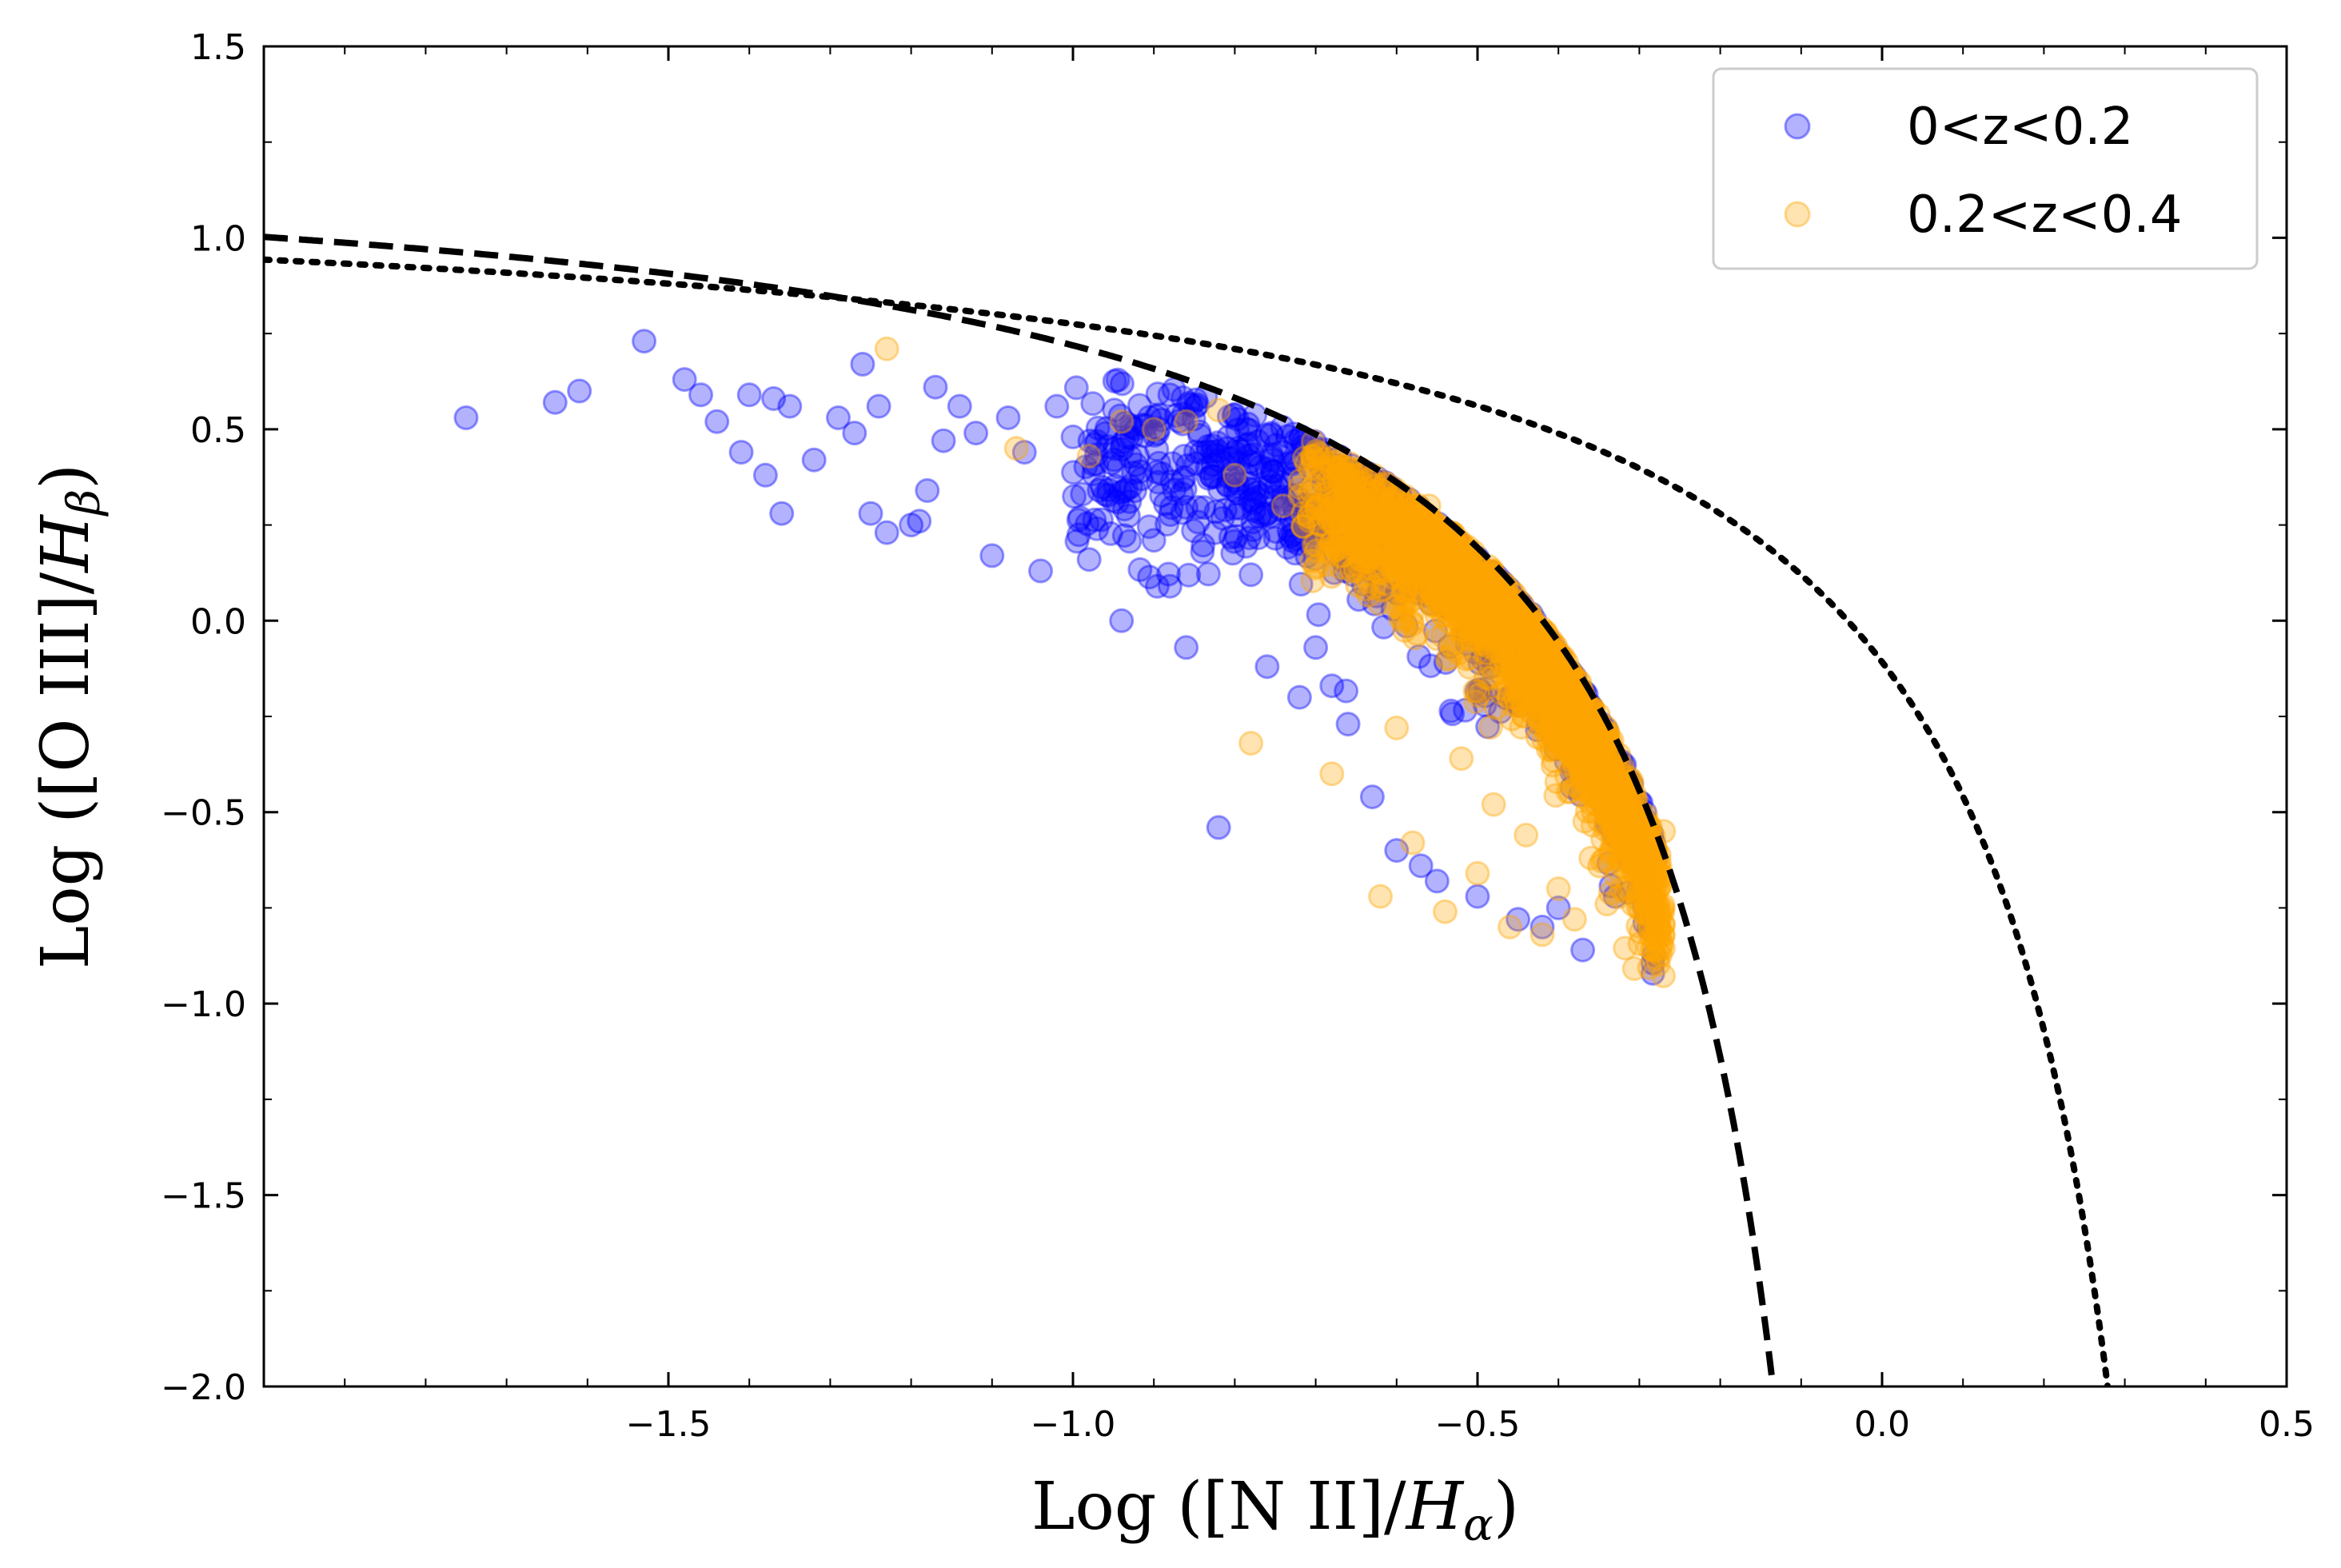 The width and height of the screenshot is (2341, 1568). What do you see at coordinates (66, 771) in the screenshot?
I see `y-axis-title-prefix: Log ([O III]/` at bounding box center [66, 771].